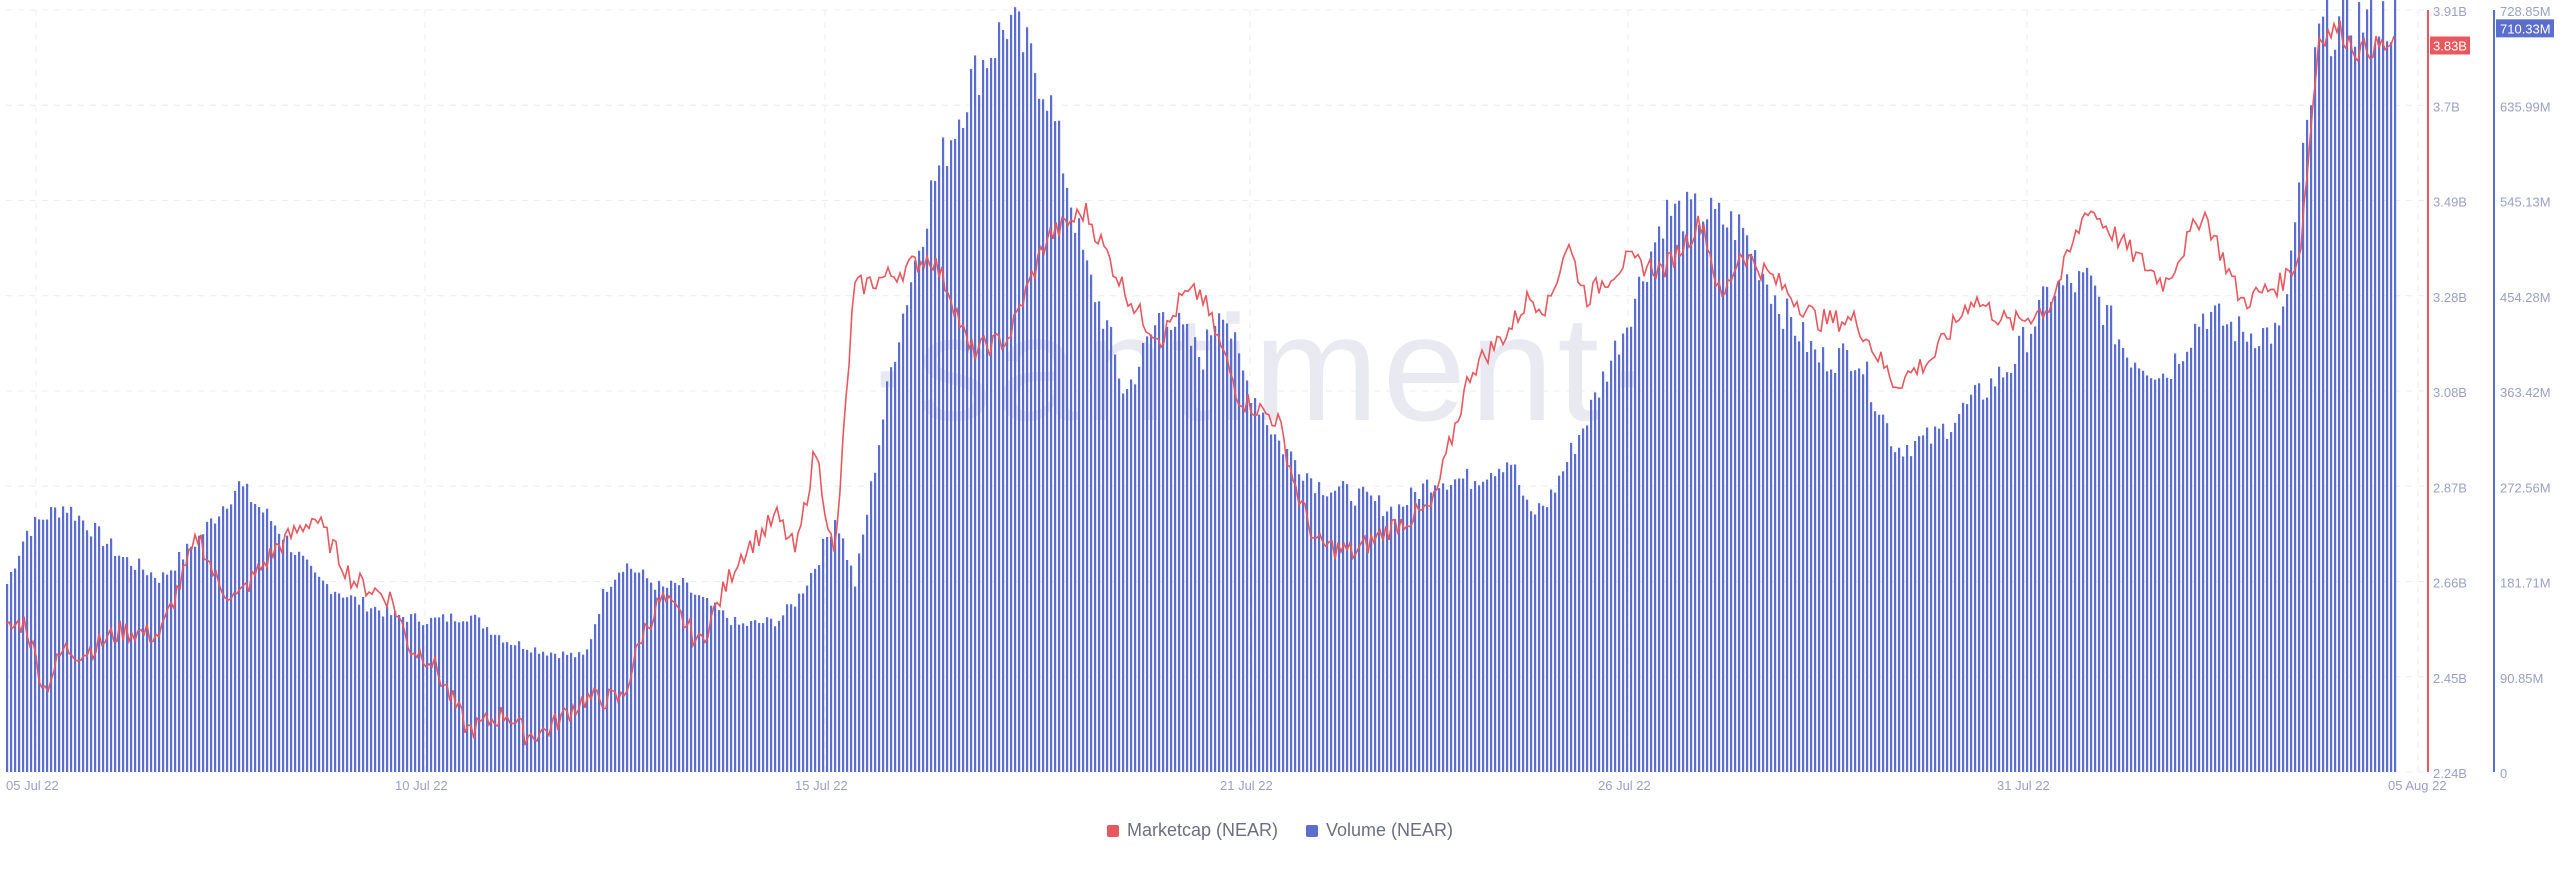  What do you see at coordinates (2417, 785) in the screenshot?
I see `x-tick-label: 05 Aug 22` at bounding box center [2417, 785].